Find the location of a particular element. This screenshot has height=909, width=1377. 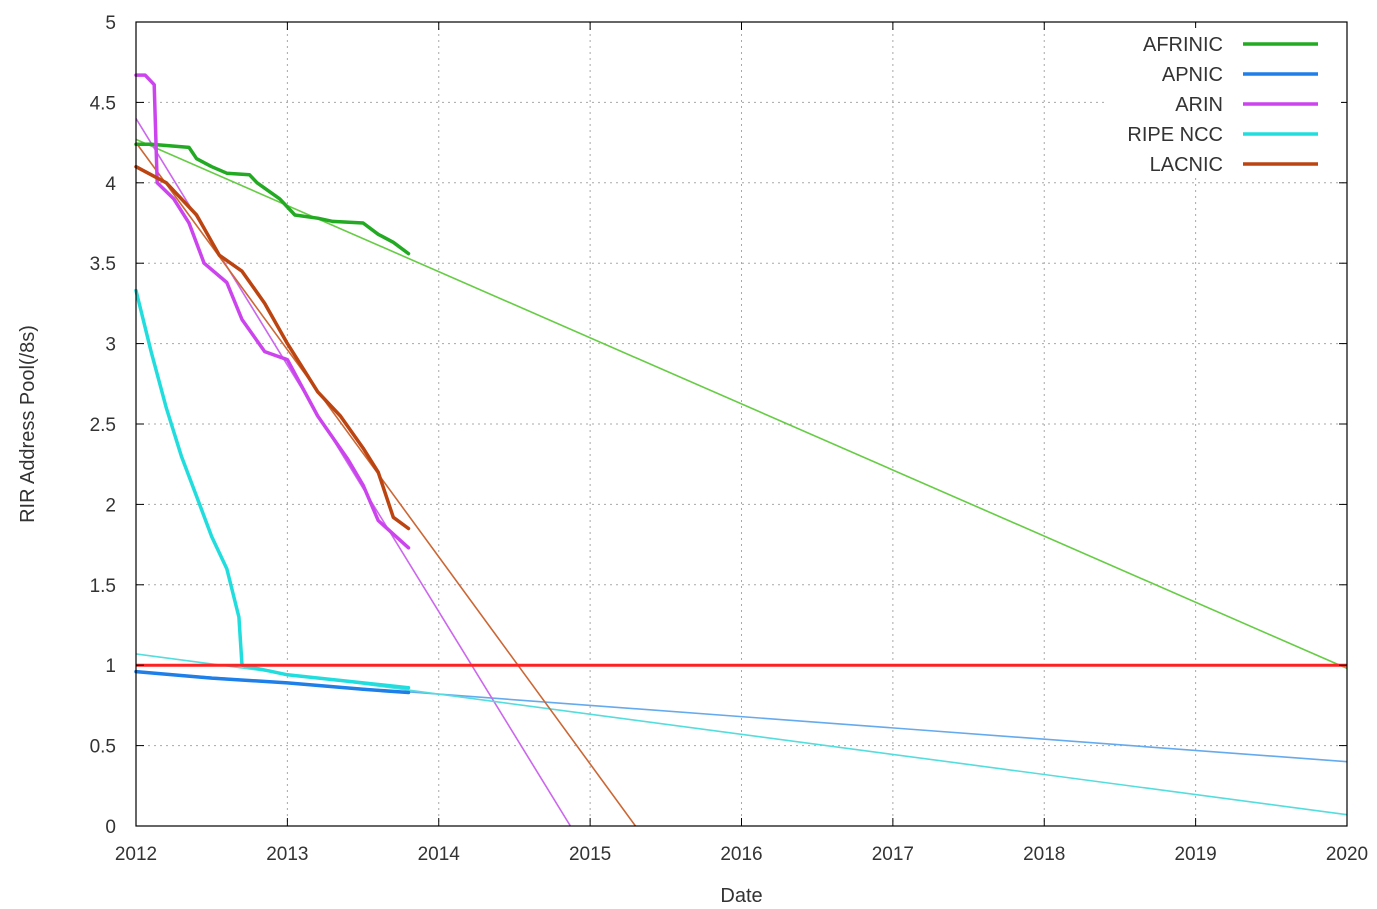

y-tick-label: 3.5 is located at coordinates (103, 264).